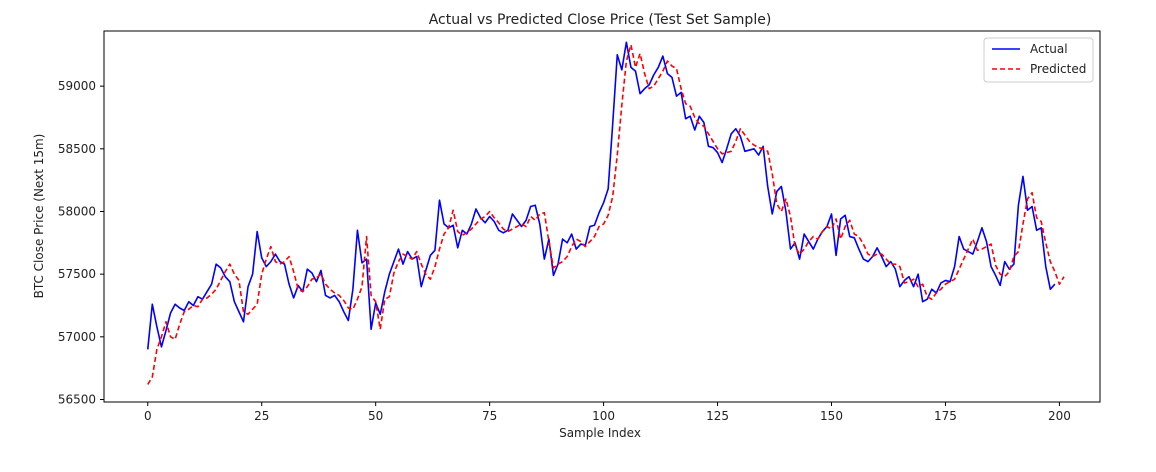 This screenshot has height=472, width=1156. Describe the element at coordinates (831, 416) in the screenshot. I see `x-tick-label: 150` at that location.